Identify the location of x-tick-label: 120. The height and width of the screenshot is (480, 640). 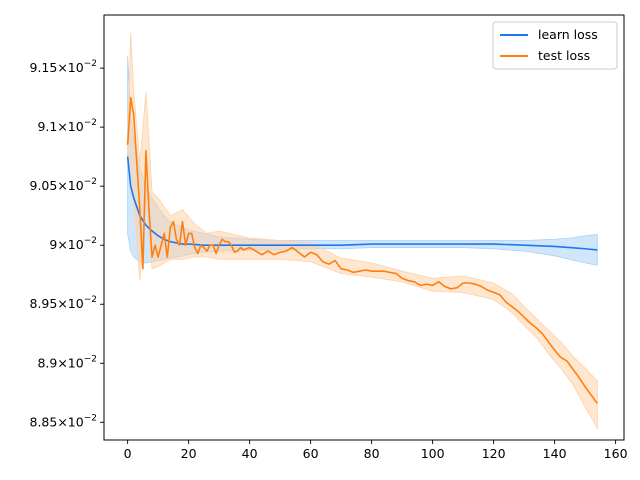
(494, 453).